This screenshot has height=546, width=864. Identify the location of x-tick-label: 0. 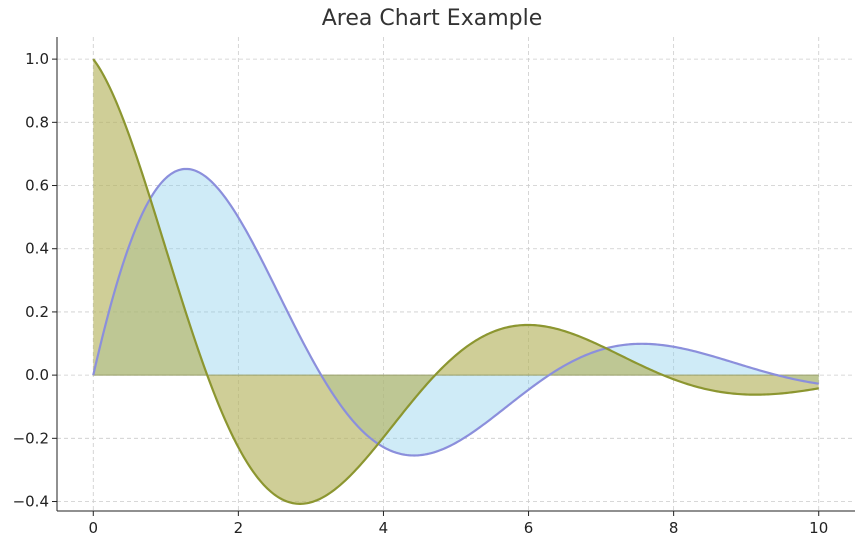
(93, 528).